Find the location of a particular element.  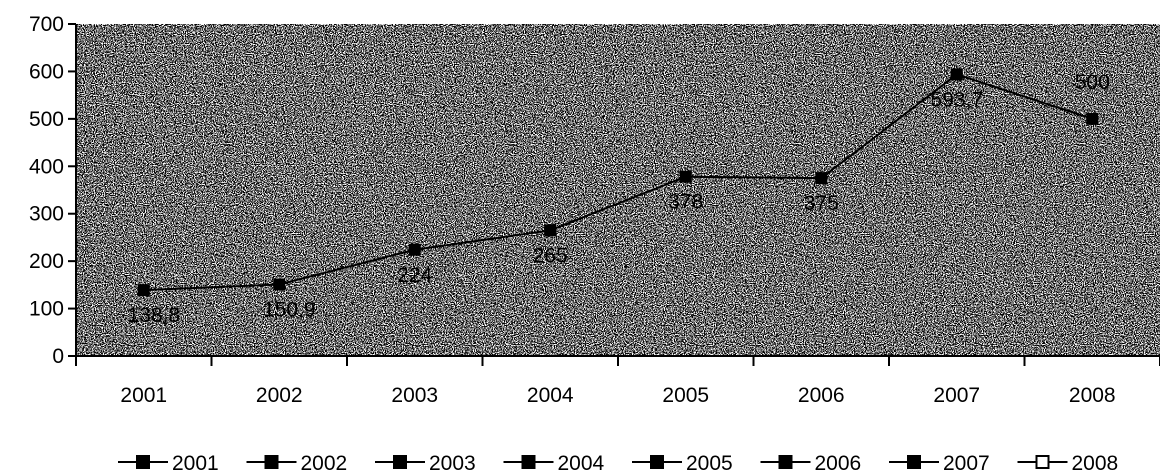

x-tick-label: 2008 is located at coordinates (1092, 395).